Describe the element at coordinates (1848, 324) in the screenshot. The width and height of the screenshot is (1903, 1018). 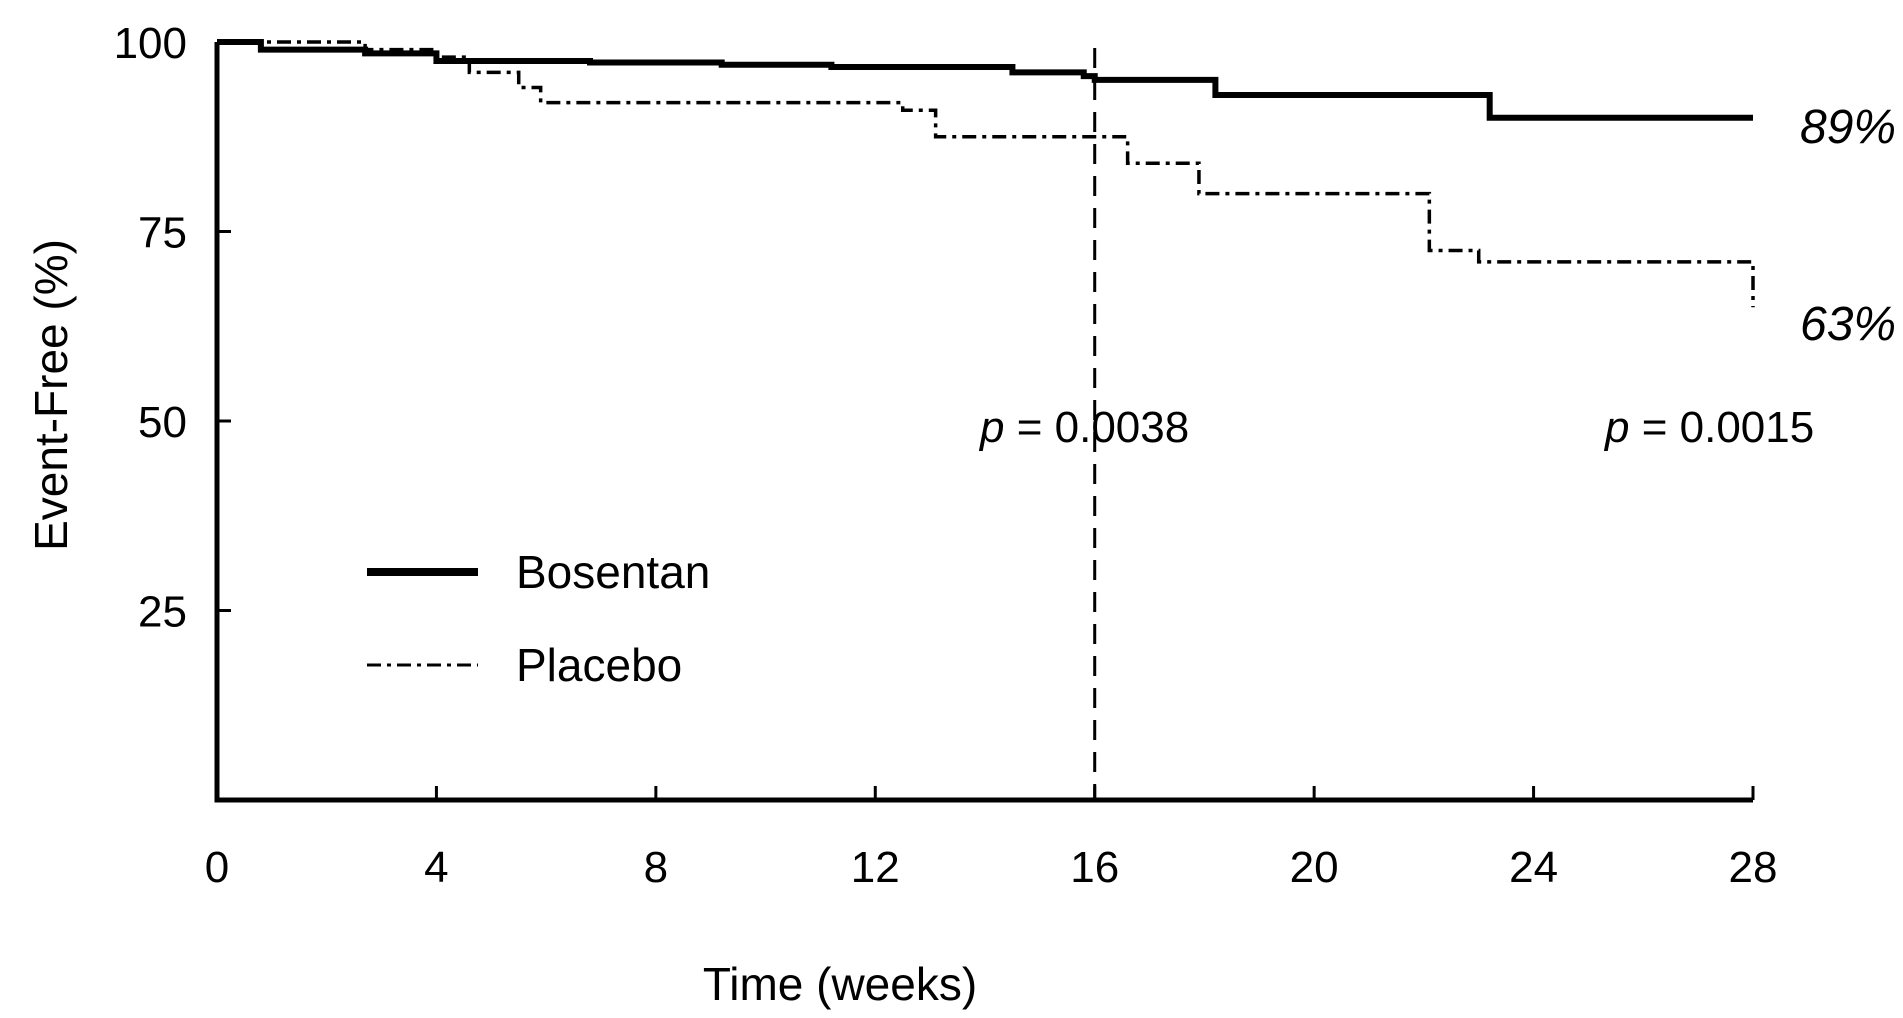
I see `placebo-end-label: 63%` at that location.